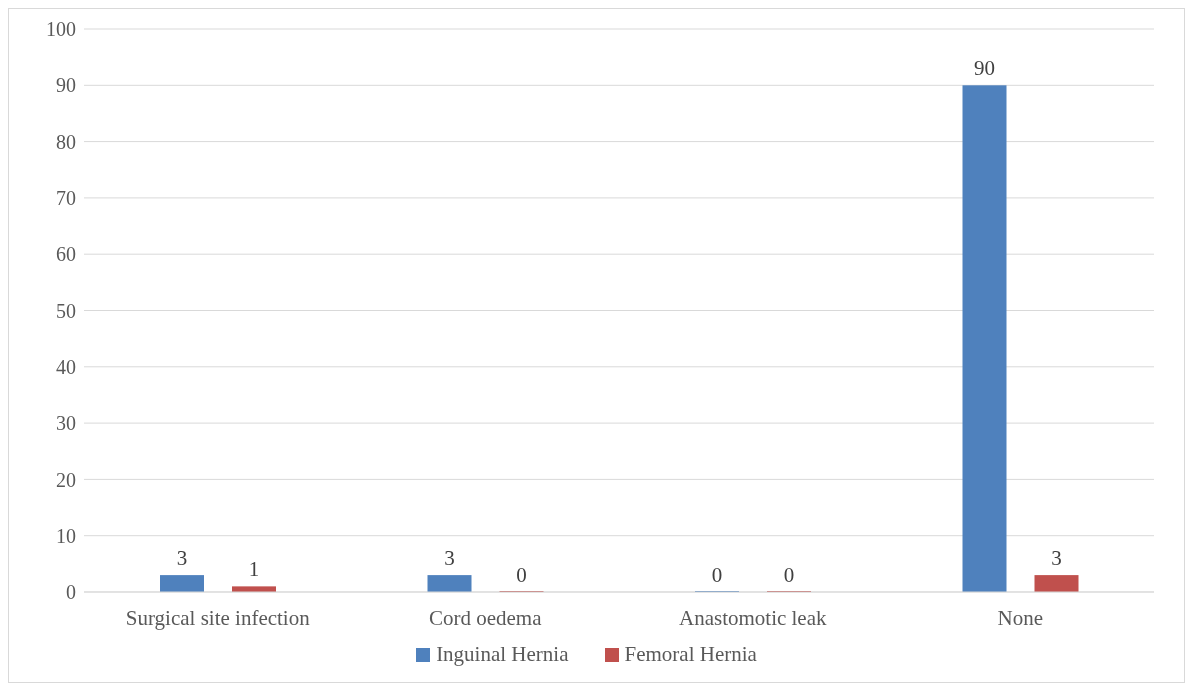 The image size is (1191, 689). Describe the element at coordinates (690, 654) in the screenshot. I see `legend-label: Femoral Hernia` at that location.